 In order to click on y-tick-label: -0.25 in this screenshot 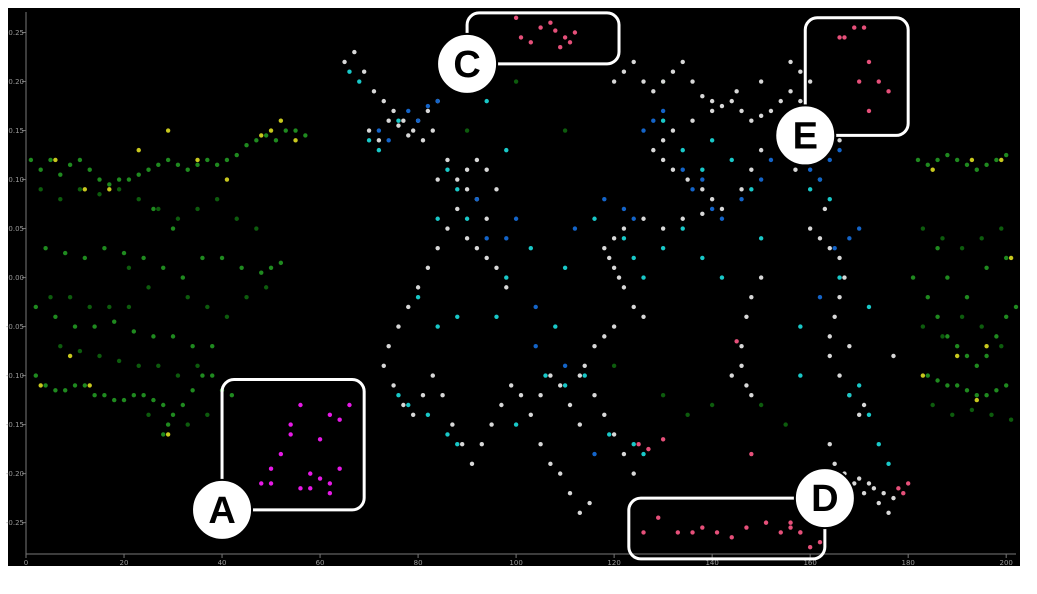, I will do `click(15, 523)`.